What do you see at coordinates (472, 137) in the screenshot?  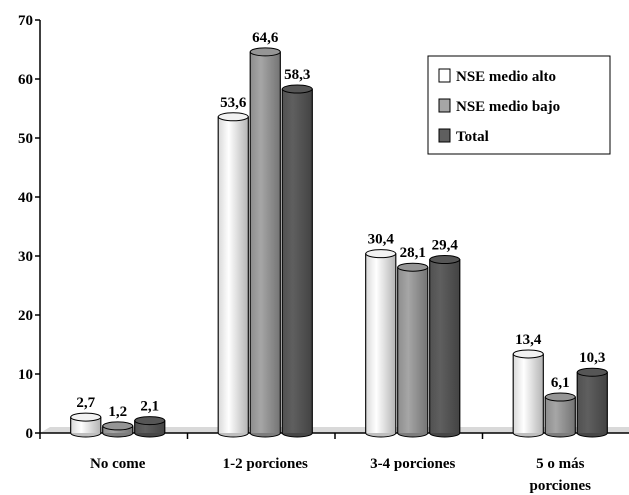 I see `legend-label: Total` at bounding box center [472, 137].